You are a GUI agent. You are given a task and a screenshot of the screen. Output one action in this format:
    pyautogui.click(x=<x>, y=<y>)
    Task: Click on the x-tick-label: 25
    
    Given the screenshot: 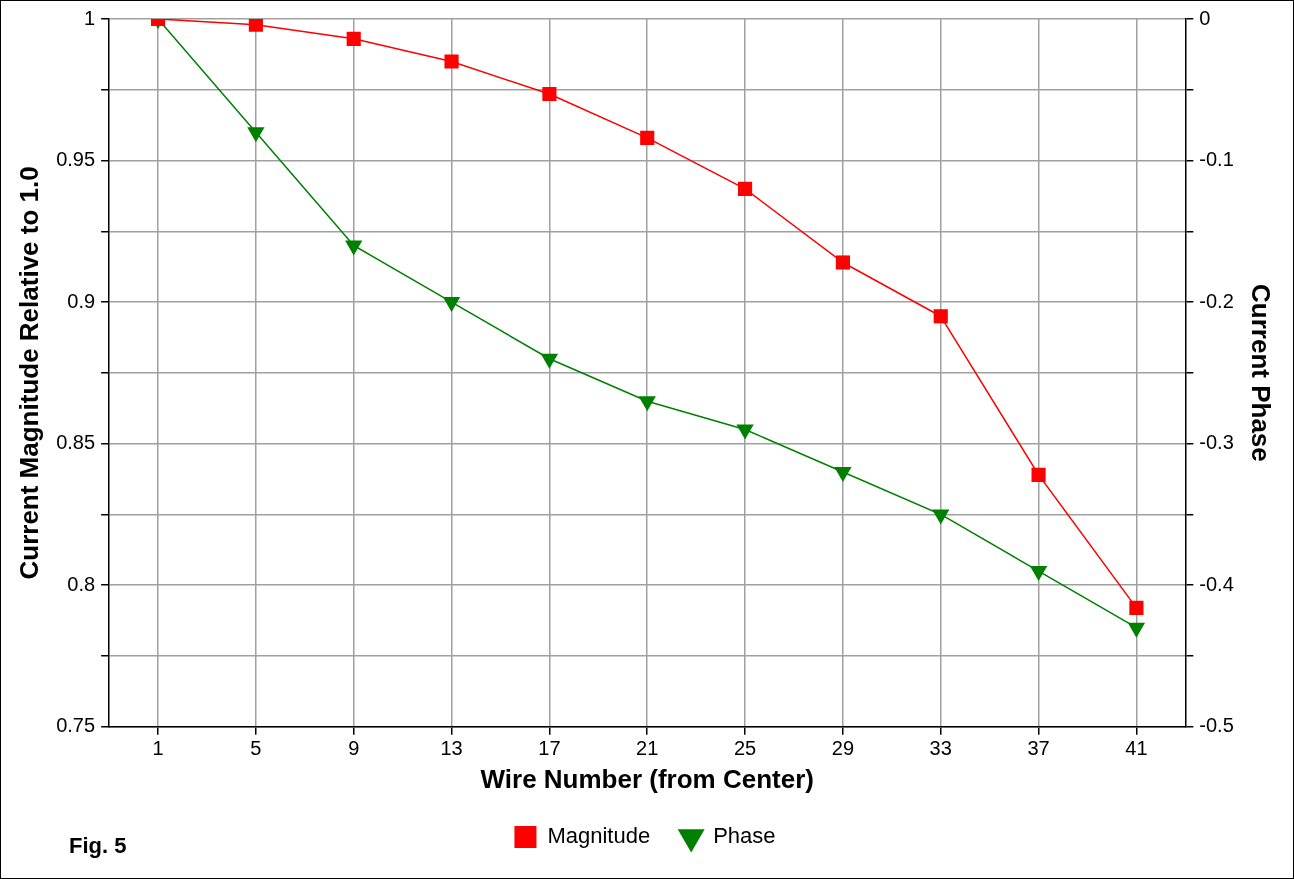 What is the action you would take?
    pyautogui.click(x=745, y=748)
    